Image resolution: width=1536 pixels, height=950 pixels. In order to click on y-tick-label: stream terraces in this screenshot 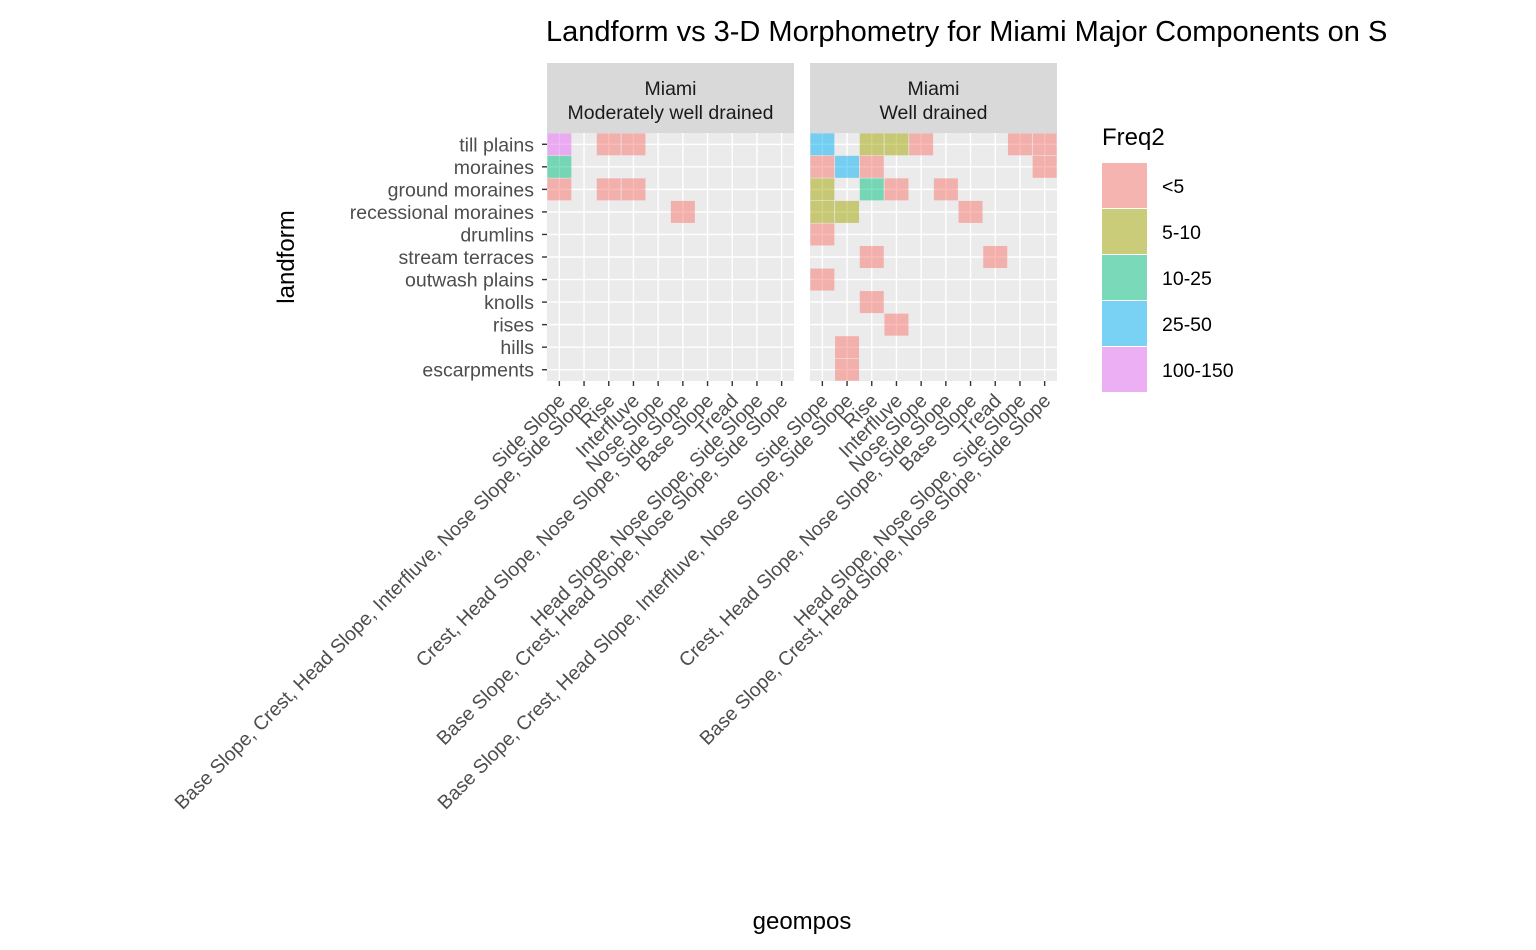, I will do `click(467, 258)`.